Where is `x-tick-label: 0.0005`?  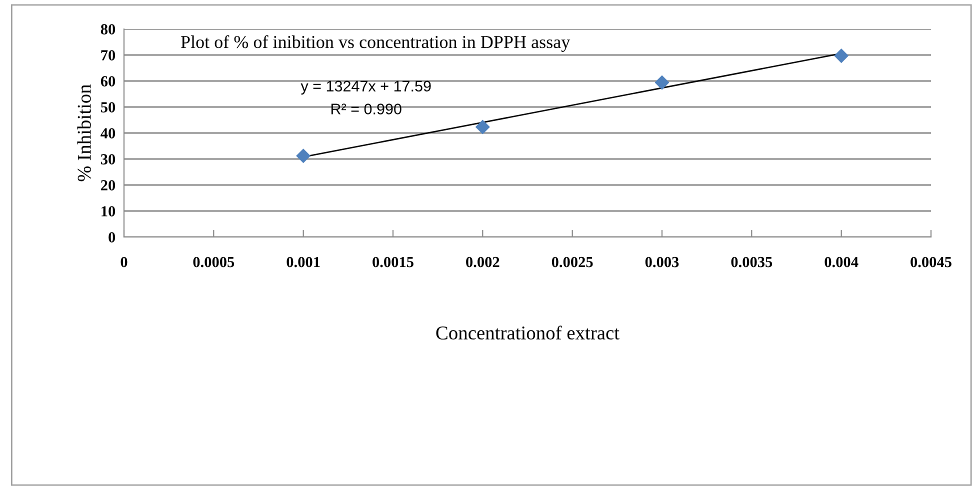 x-tick-label: 0.0005 is located at coordinates (213, 262).